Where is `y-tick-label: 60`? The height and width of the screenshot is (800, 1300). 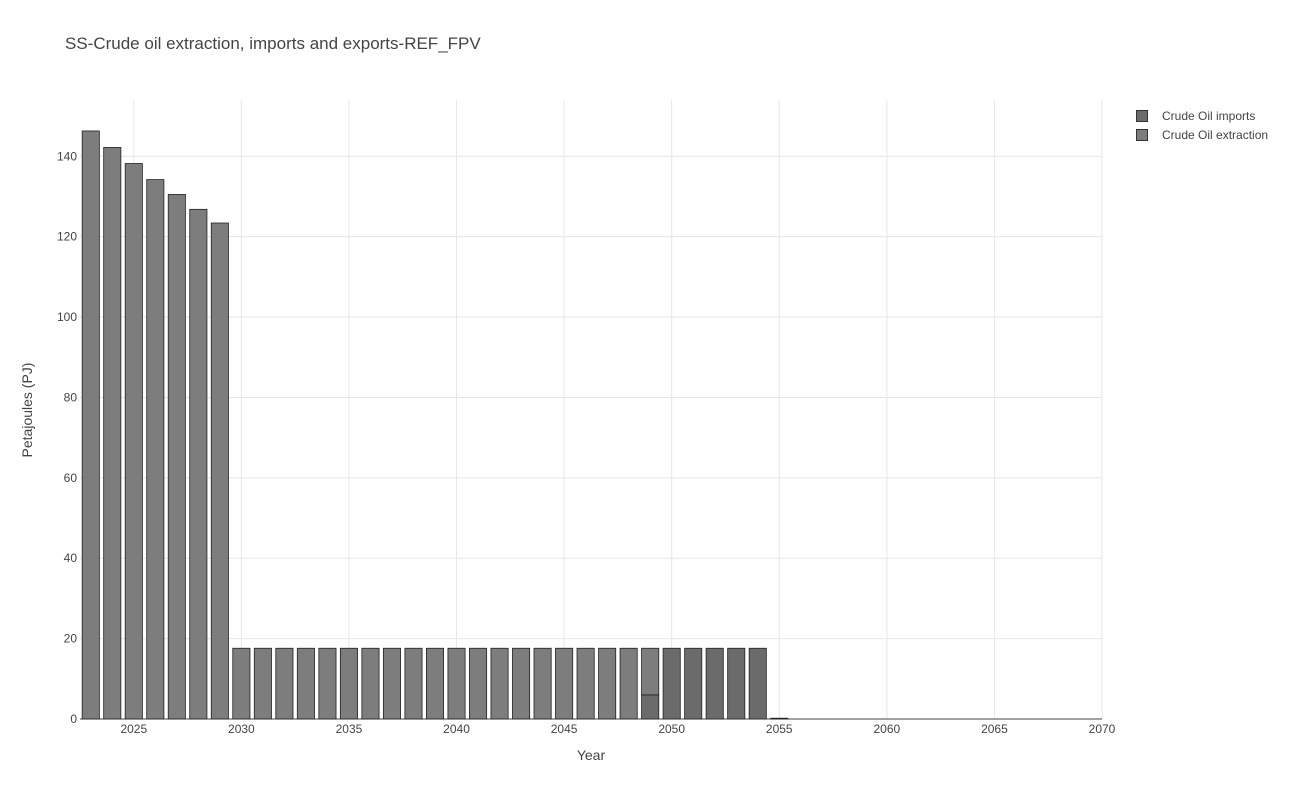 y-tick-label: 60 is located at coordinates (71, 478).